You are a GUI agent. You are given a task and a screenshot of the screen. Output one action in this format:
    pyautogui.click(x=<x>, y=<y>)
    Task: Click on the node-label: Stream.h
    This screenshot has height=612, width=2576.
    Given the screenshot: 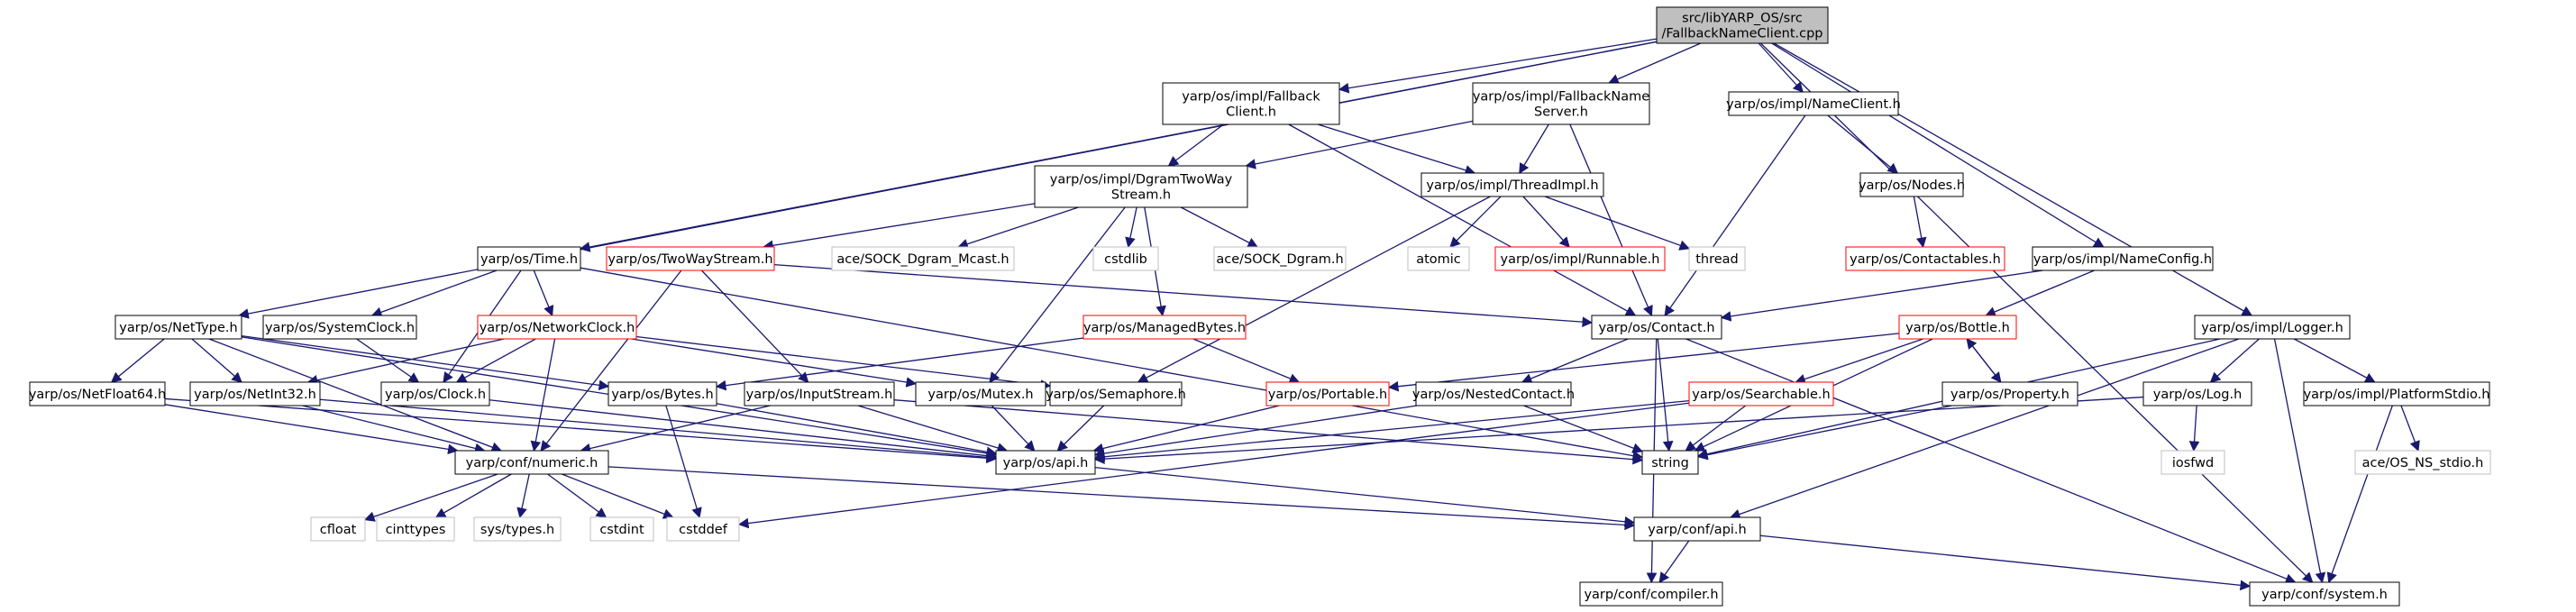 What is the action you would take?
    pyautogui.click(x=1141, y=196)
    